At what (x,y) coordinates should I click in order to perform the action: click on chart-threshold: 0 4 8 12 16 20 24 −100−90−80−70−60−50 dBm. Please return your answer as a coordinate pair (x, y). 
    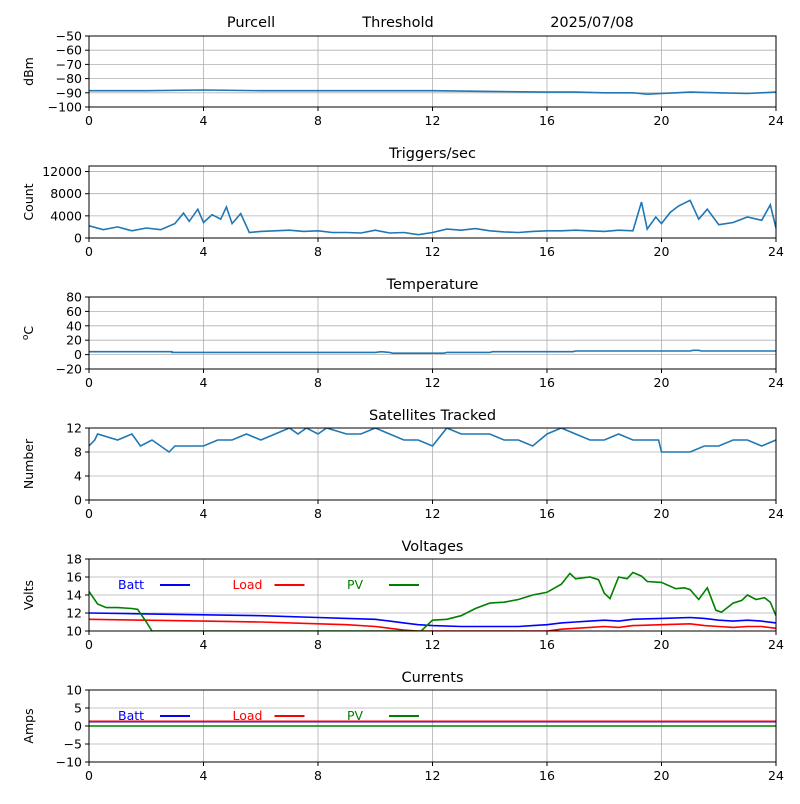
    Looking at the image, I should click on (402, 79).